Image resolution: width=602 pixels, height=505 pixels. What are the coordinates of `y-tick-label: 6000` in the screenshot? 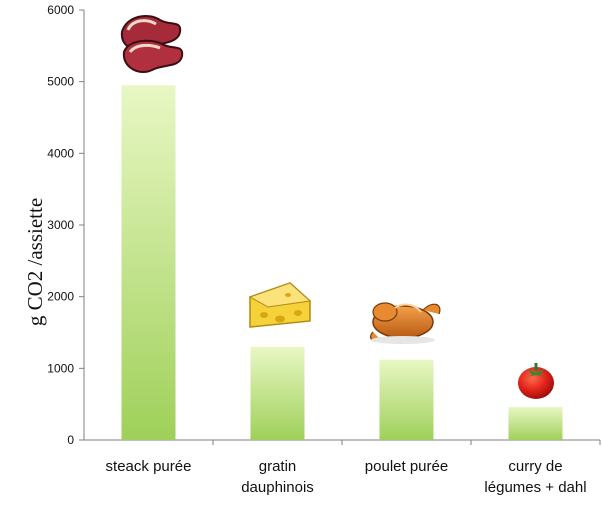 It's located at (60, 10).